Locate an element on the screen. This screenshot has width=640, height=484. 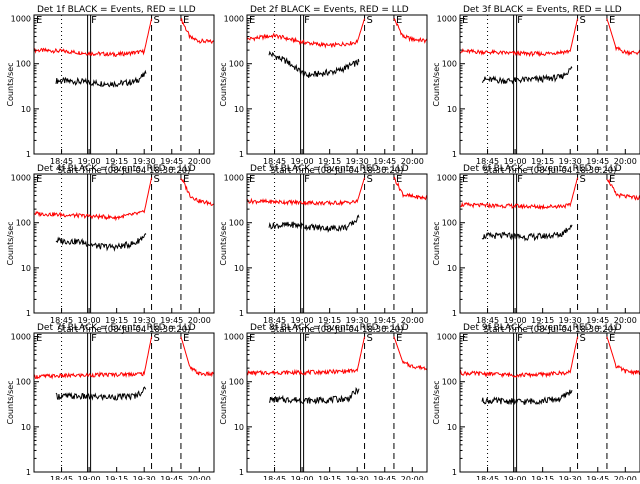
chart-title: Det 8f BLACK = Events, RED = LLD is located at coordinates (329, 328).